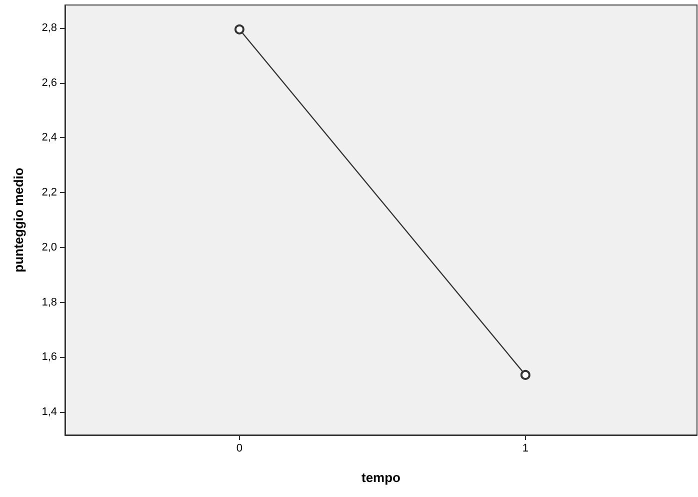  What do you see at coordinates (49, 302) in the screenshot?
I see `y-tick-label: 1,8` at bounding box center [49, 302].